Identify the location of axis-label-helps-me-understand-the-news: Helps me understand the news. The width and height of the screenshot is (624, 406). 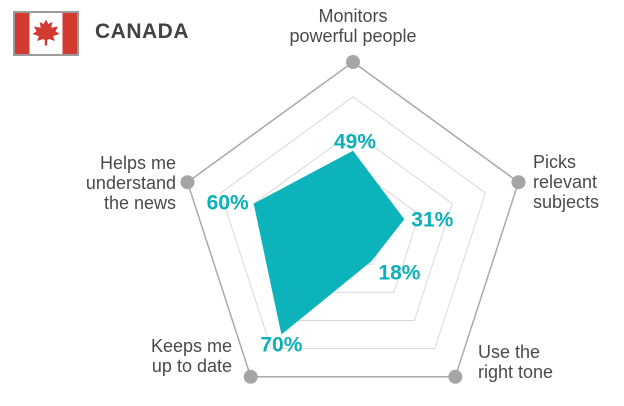
(130, 183).